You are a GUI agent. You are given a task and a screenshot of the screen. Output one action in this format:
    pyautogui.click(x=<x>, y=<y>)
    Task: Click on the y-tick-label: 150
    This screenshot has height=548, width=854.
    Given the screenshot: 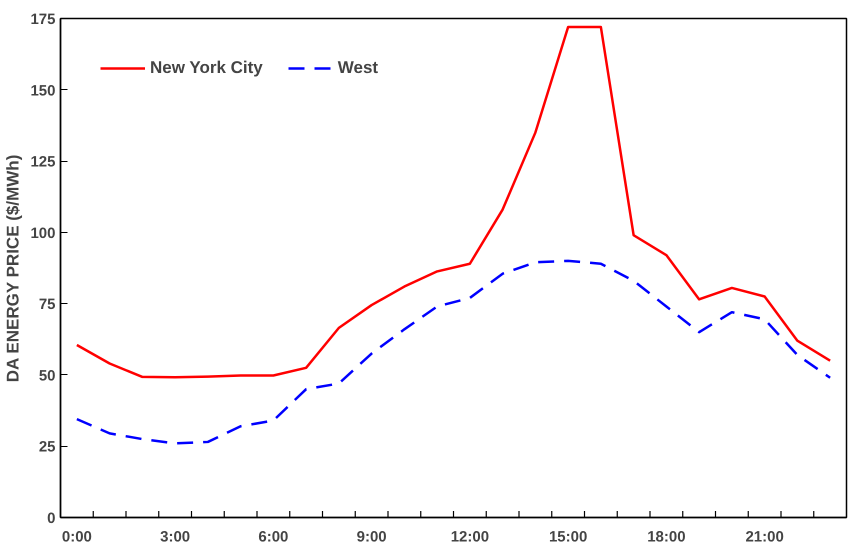 What is the action you would take?
    pyautogui.click(x=43, y=91)
    